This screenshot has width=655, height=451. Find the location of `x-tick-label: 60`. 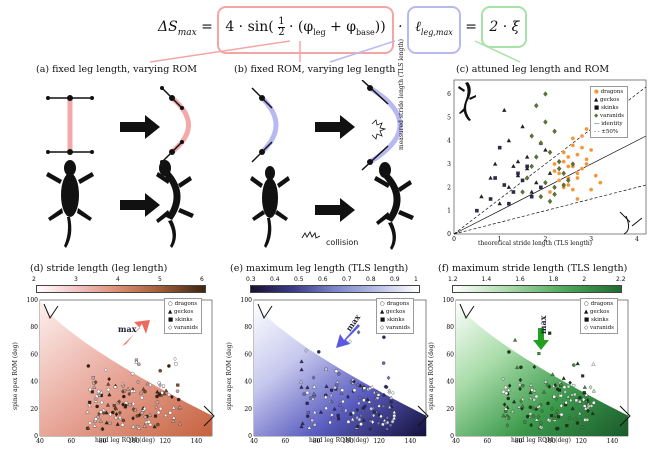

x-tick-label: 60 is located at coordinates (285, 441).